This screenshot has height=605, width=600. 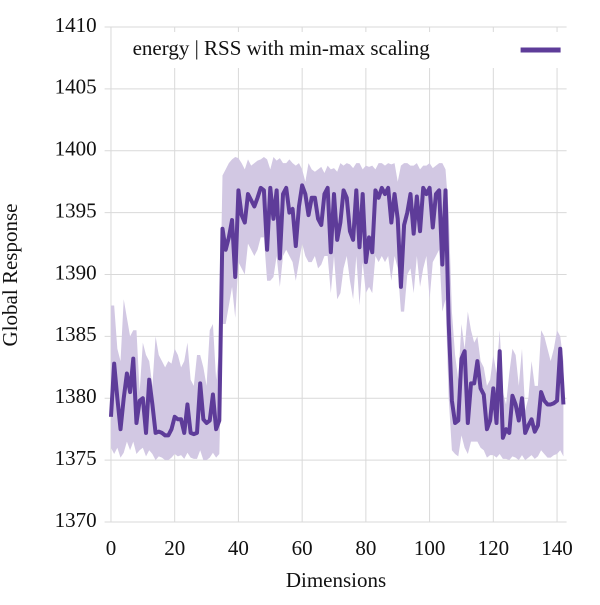 What do you see at coordinates (76, 458) in the screenshot?
I see `y-tick-label: 1375` at bounding box center [76, 458].